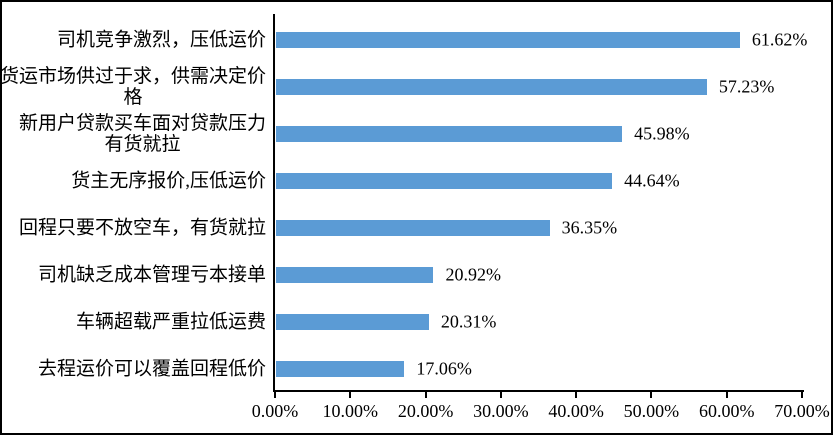  Describe the element at coordinates (151, 368) in the screenshot. I see `category-label: 去程运价可以覆盖回程低价` at that location.